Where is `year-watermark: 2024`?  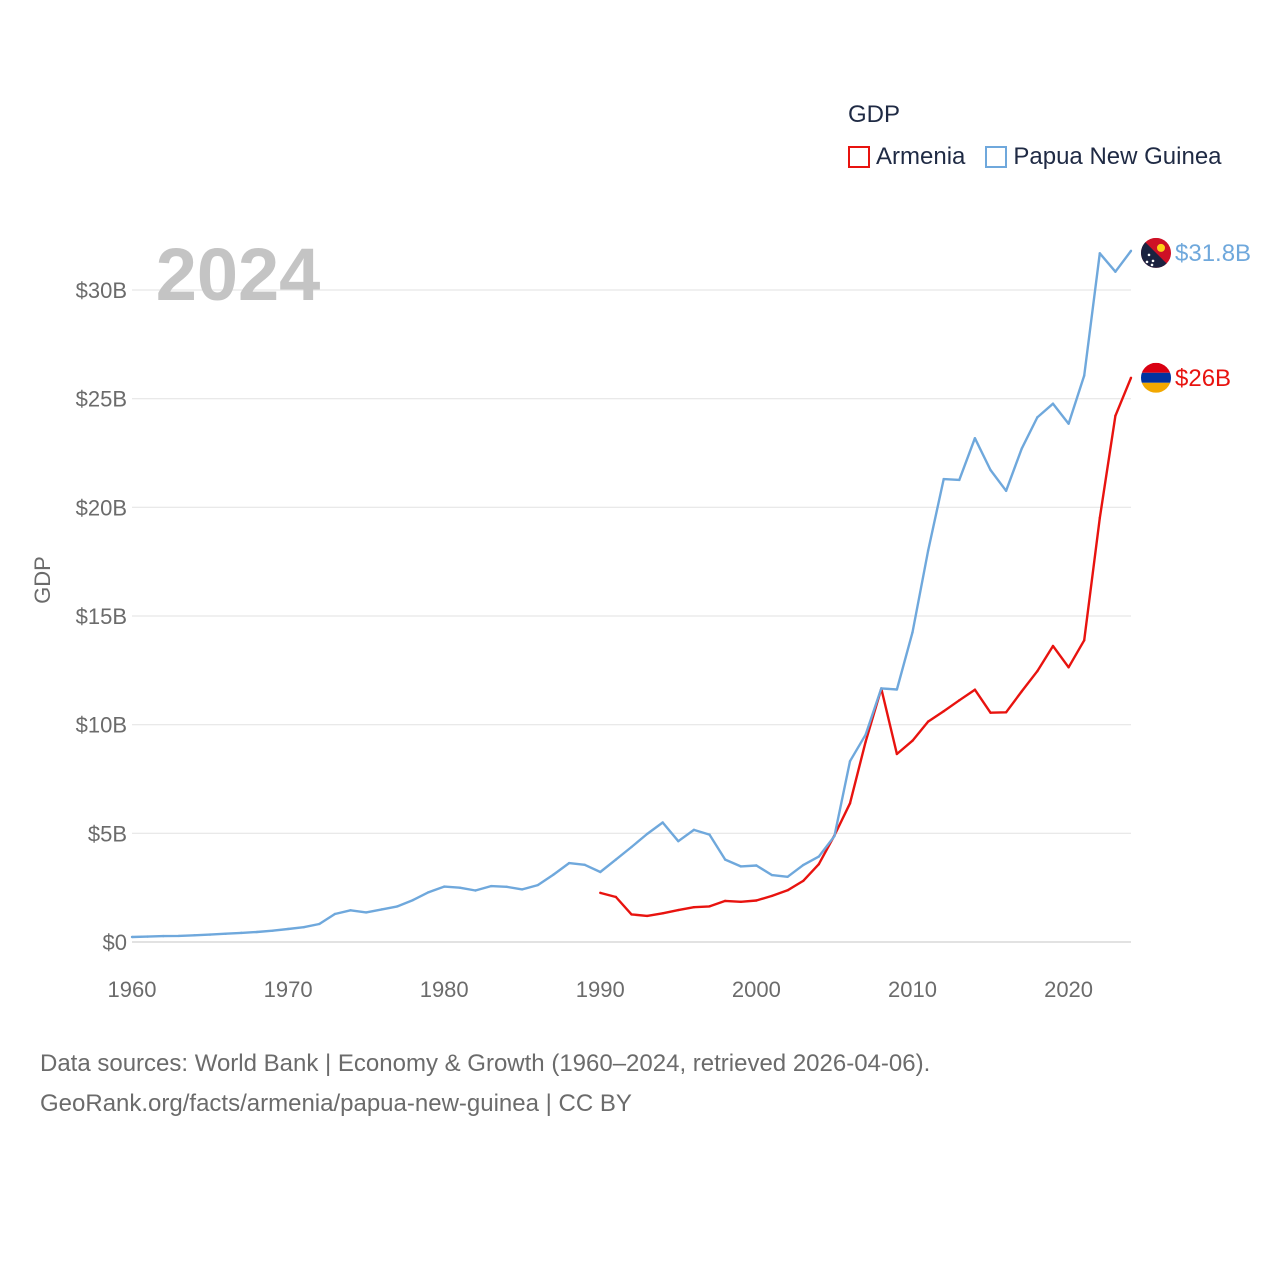 year-watermark: 2024 is located at coordinates (238, 274).